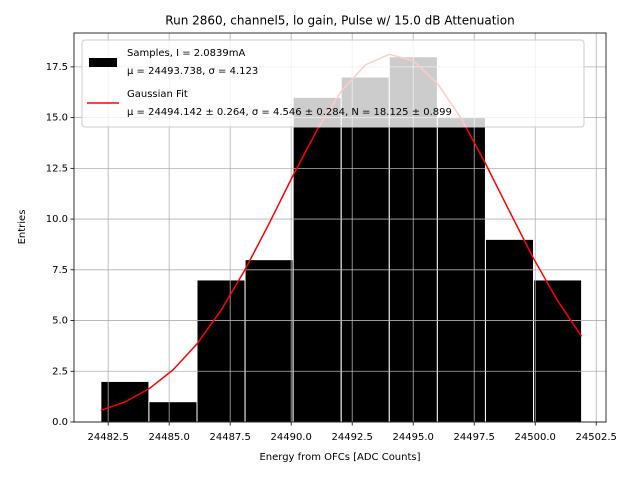 The image size is (640, 480). I want to click on y-axis-label: Entries, so click(22, 227).